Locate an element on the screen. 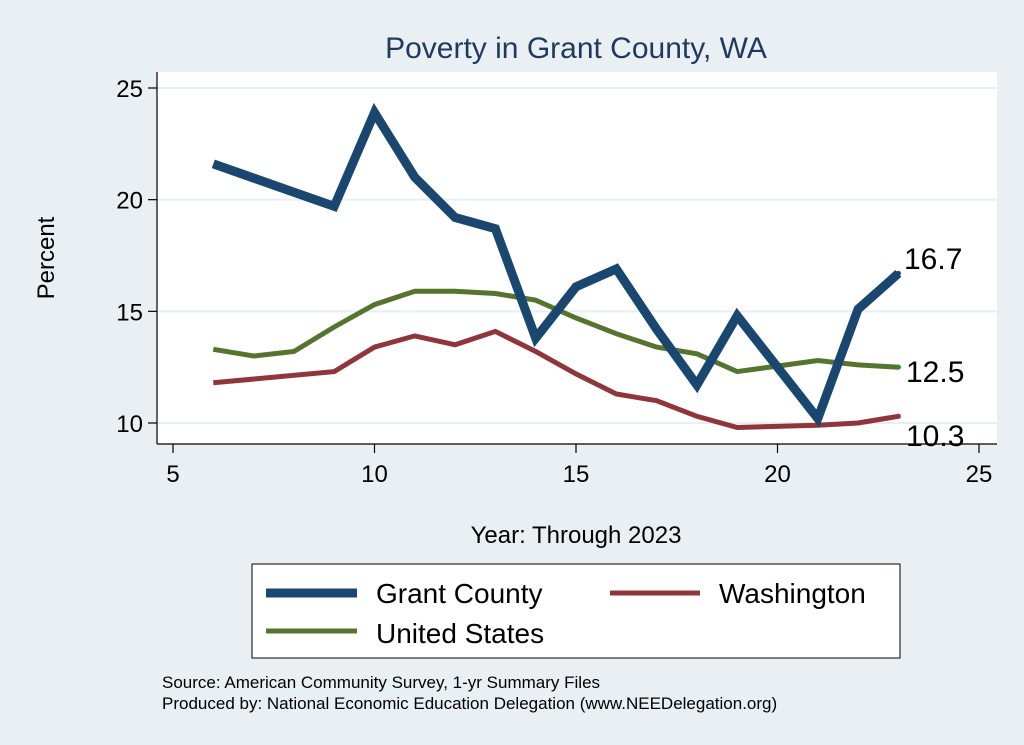 The image size is (1024, 745). legend-box is located at coordinates (576, 611).